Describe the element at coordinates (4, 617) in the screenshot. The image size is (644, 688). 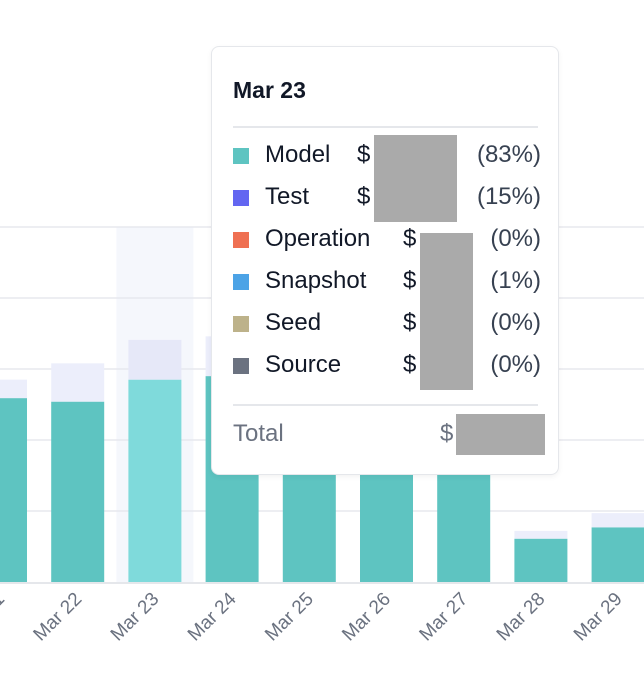
I see `x-tick-label: Mar 21` at that location.